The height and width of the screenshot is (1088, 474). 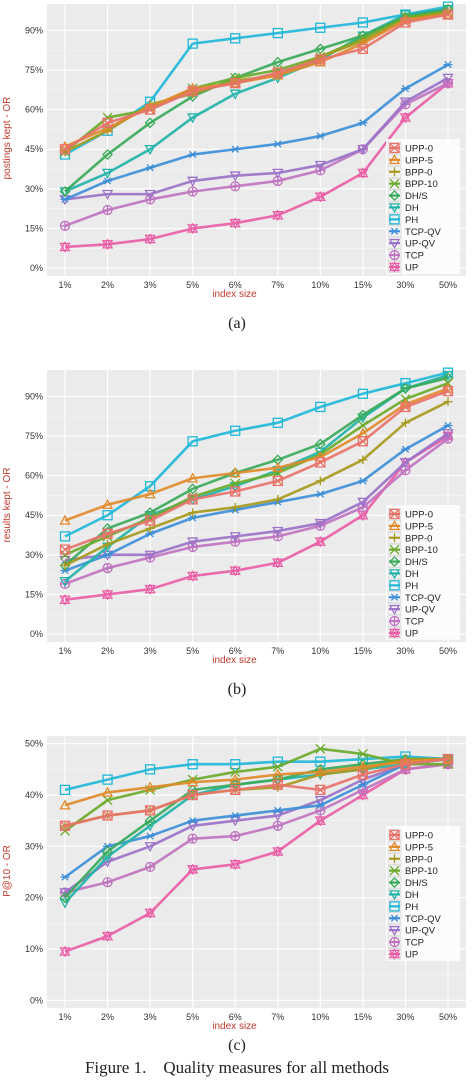 What do you see at coordinates (34, 898) in the screenshot?
I see `y-tick-label: 20%` at bounding box center [34, 898].